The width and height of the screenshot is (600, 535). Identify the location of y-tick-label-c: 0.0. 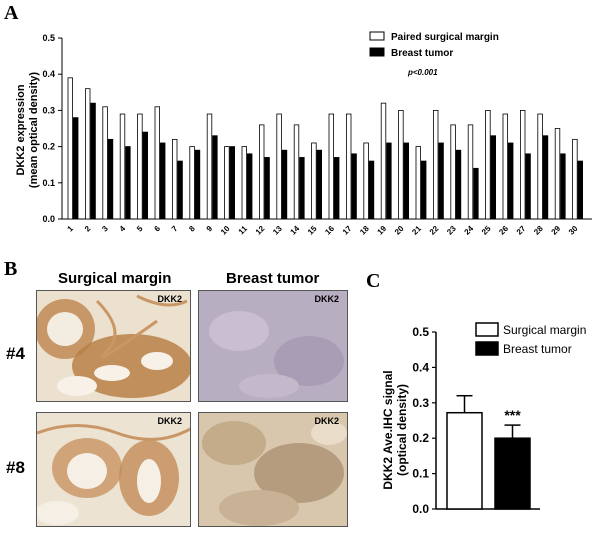
(420, 509).